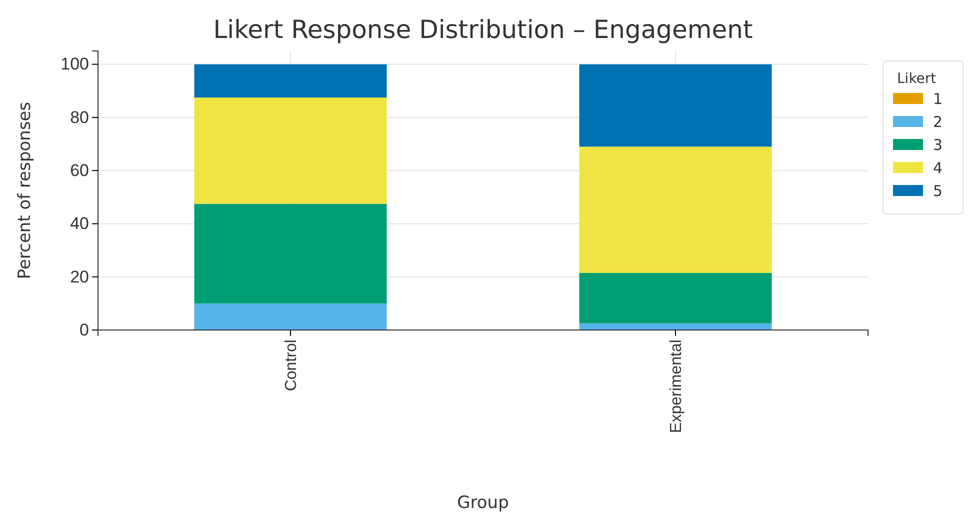 Image resolution: width=971 pixels, height=516 pixels. I want to click on y-tick-label: 0, so click(84, 330).